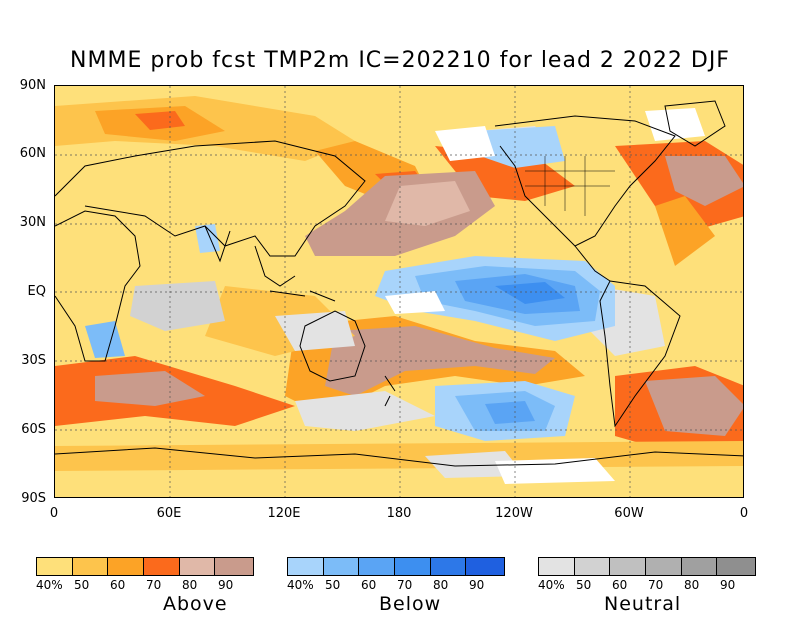 This screenshot has width=800, height=618. Describe the element at coordinates (644, 585) in the screenshot. I see `legend-neutral-ticks: 40% 50 60 70 80 90` at that location.